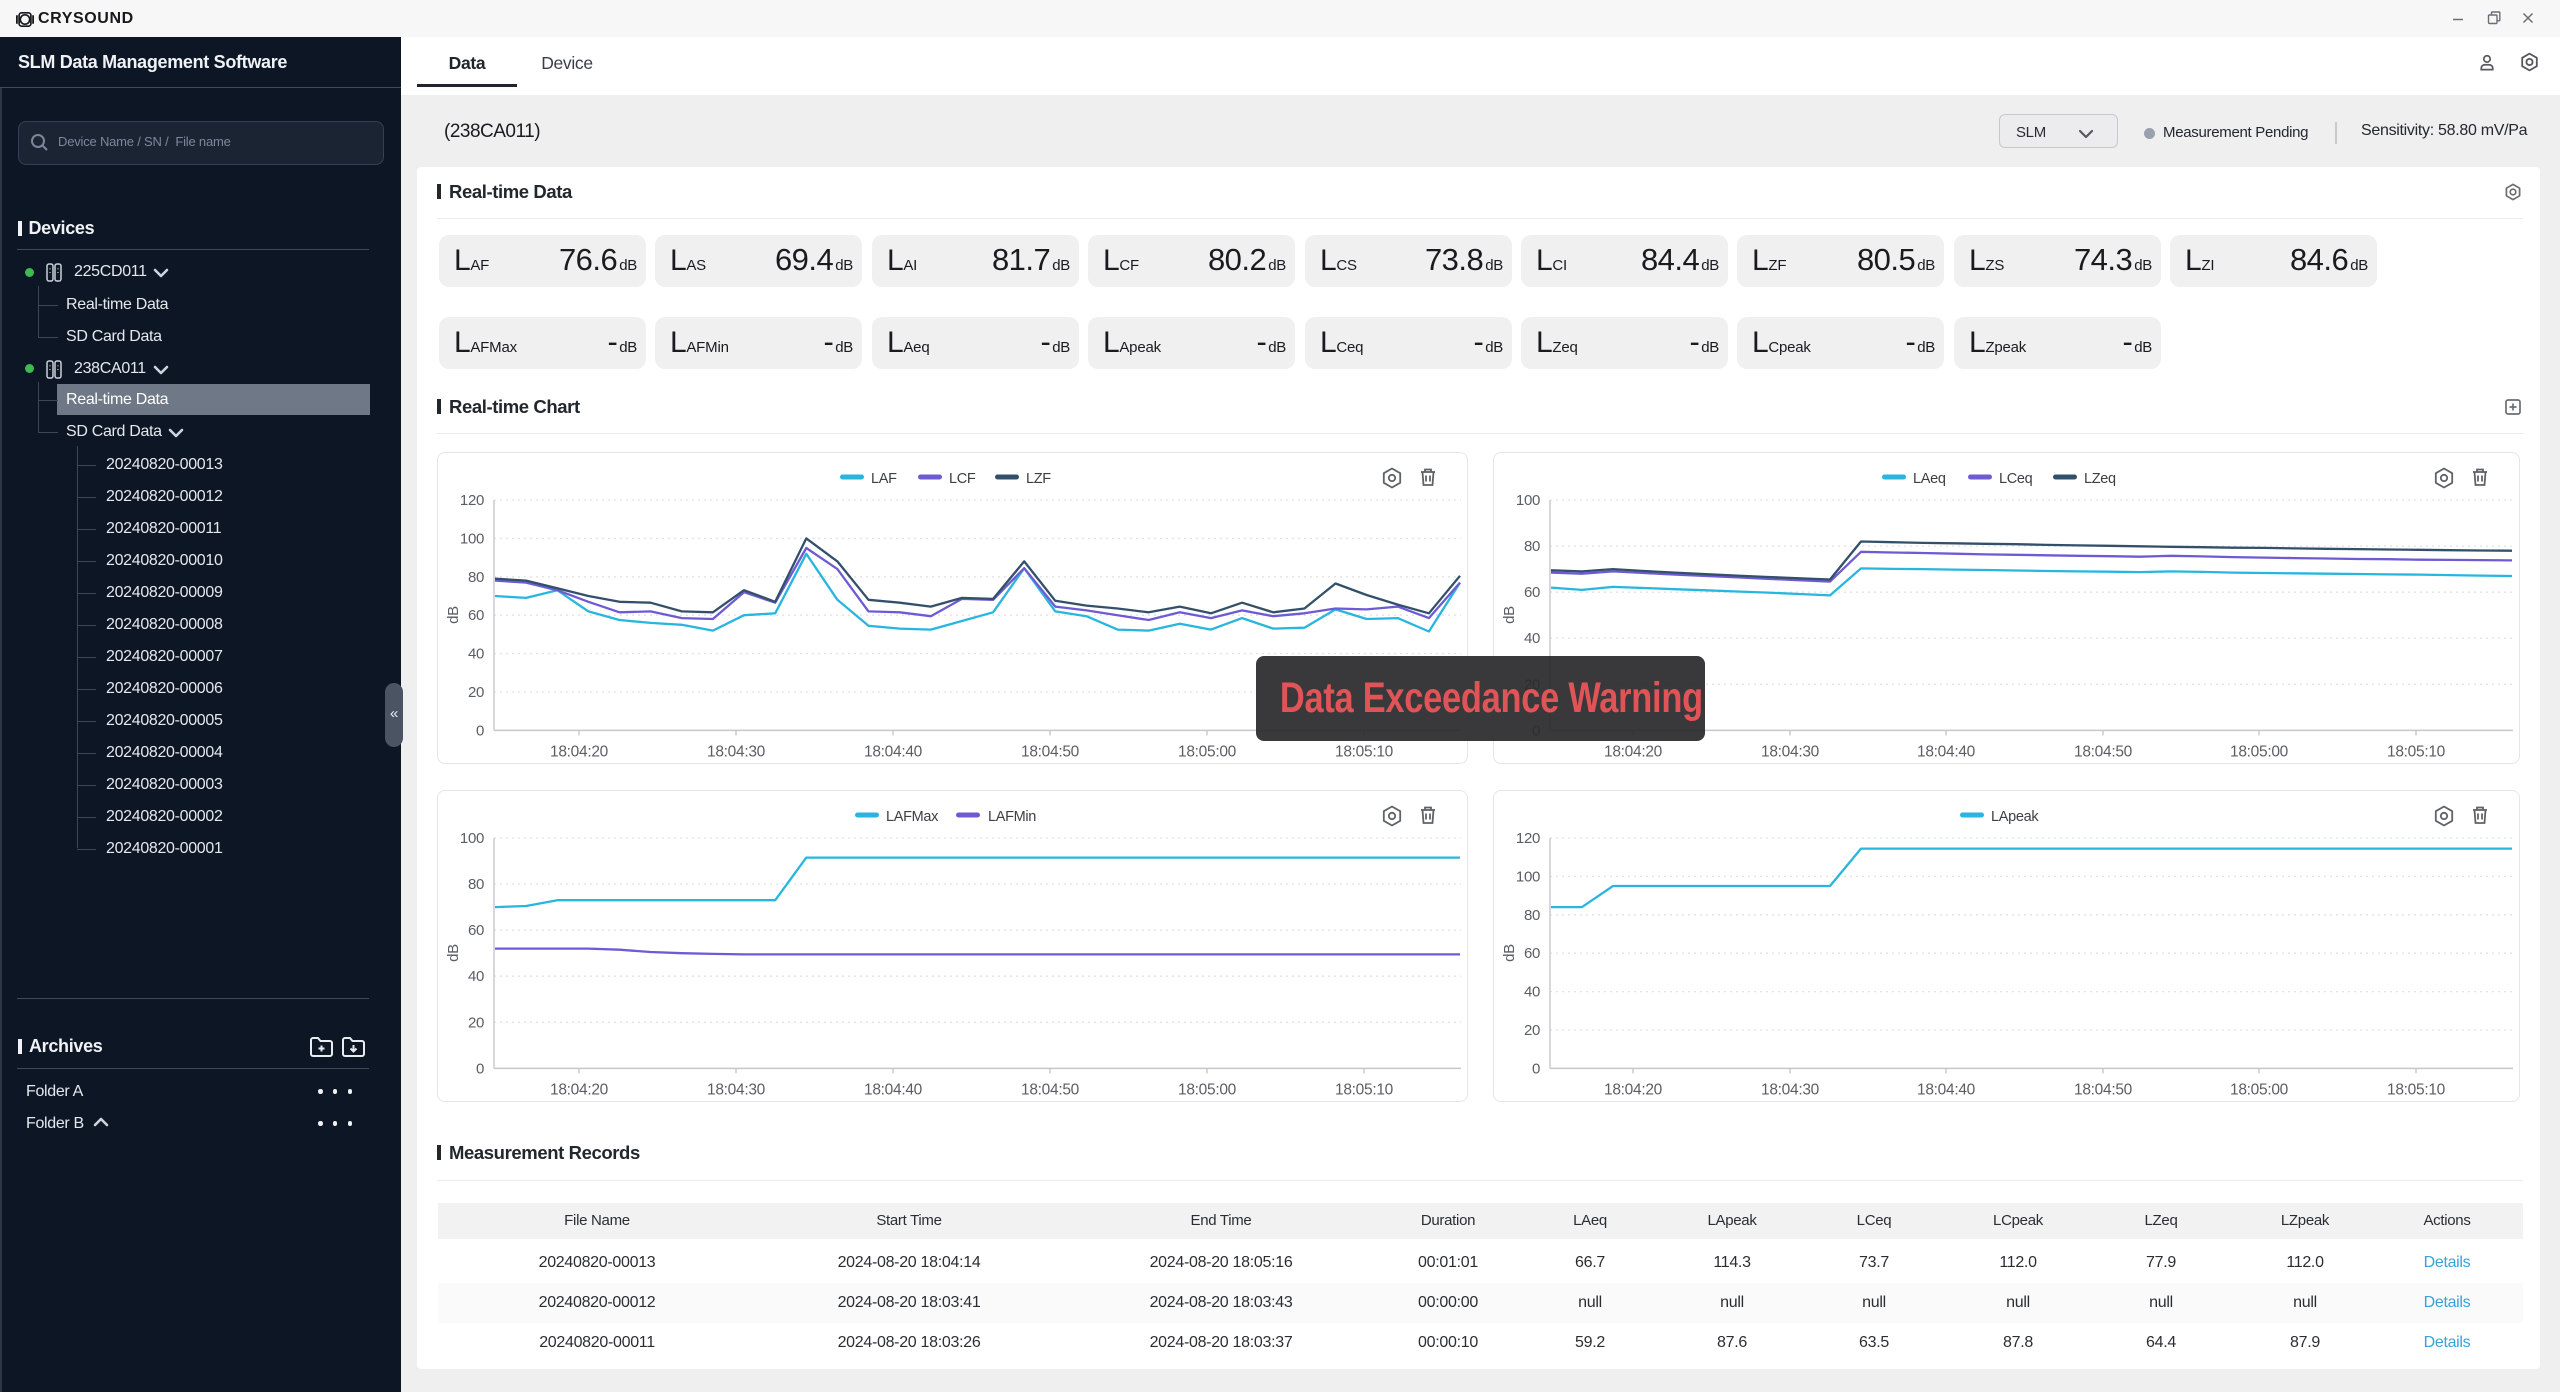 The image size is (2560, 1392). Describe the element at coordinates (2100, 479) in the screenshot. I see `svg-text: LZeq` at that location.